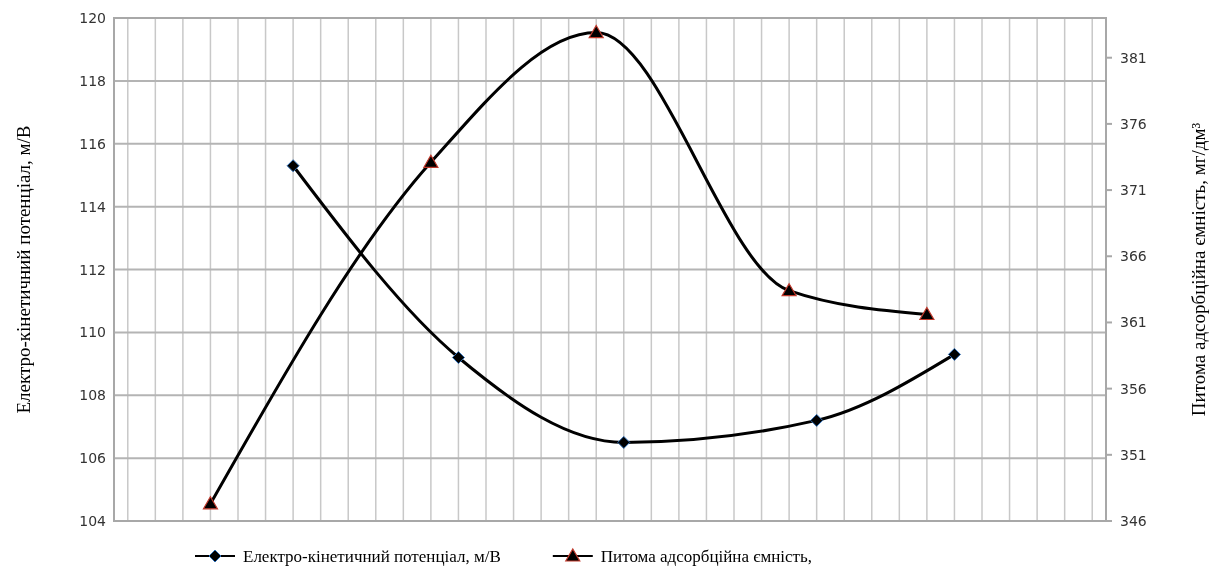 The width and height of the screenshot is (1225, 573). I want to click on y-tick-label: 104, so click(93, 521).